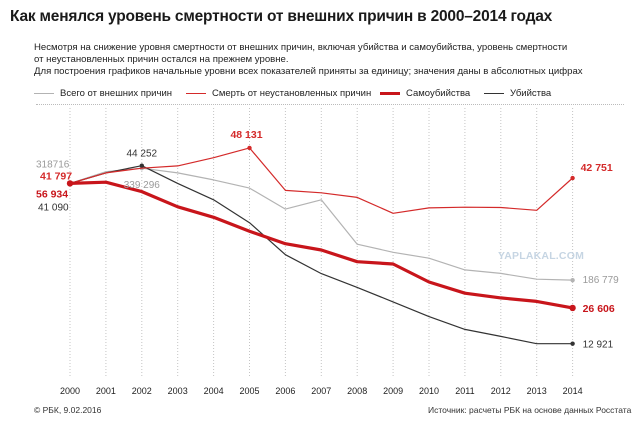 This screenshot has height=431, width=640. What do you see at coordinates (321, 391) in the screenshot?
I see `x-tick-label: 2007` at bounding box center [321, 391].